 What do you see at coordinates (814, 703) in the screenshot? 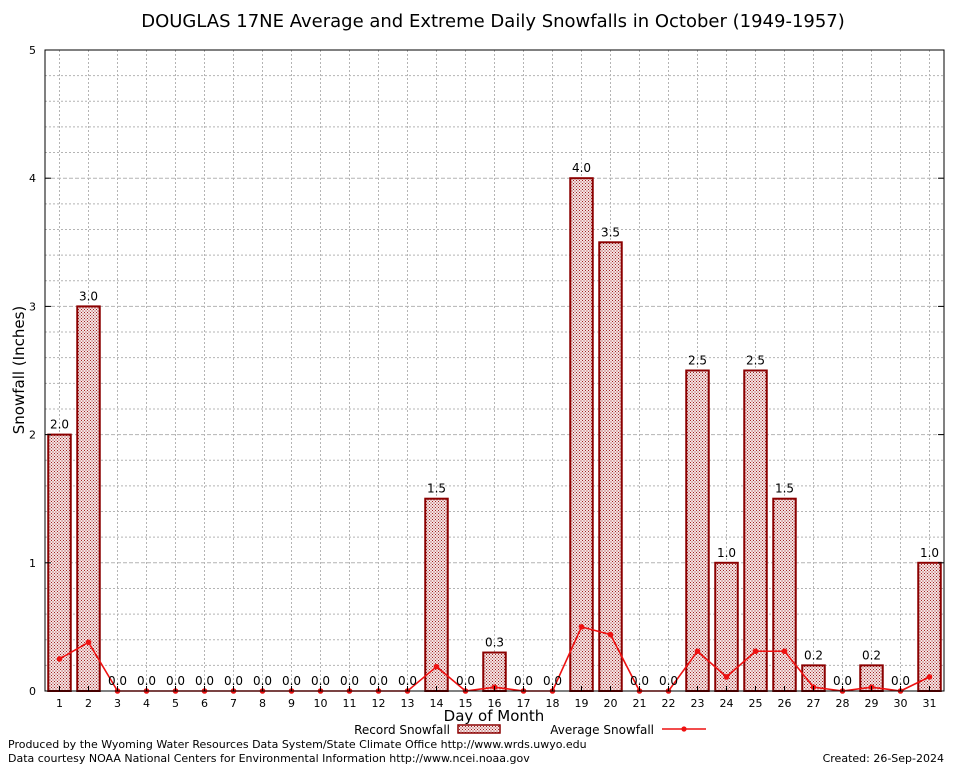
I see `x-tick-label: 27` at bounding box center [814, 703].